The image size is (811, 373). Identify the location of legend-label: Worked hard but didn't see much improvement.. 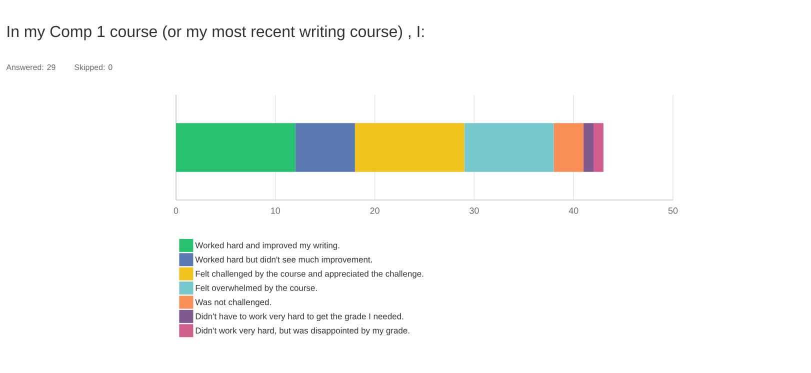
(283, 260).